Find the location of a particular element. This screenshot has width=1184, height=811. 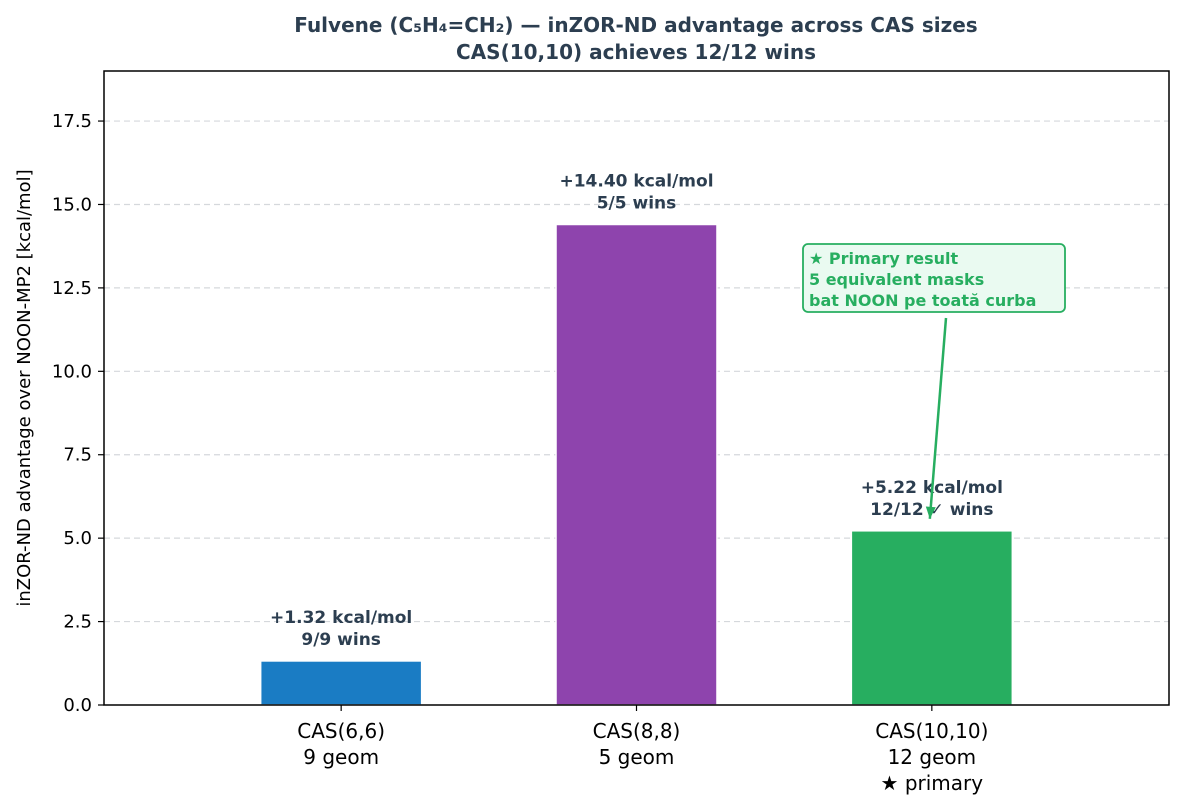

annotation-arrow is located at coordinates (938, 418).